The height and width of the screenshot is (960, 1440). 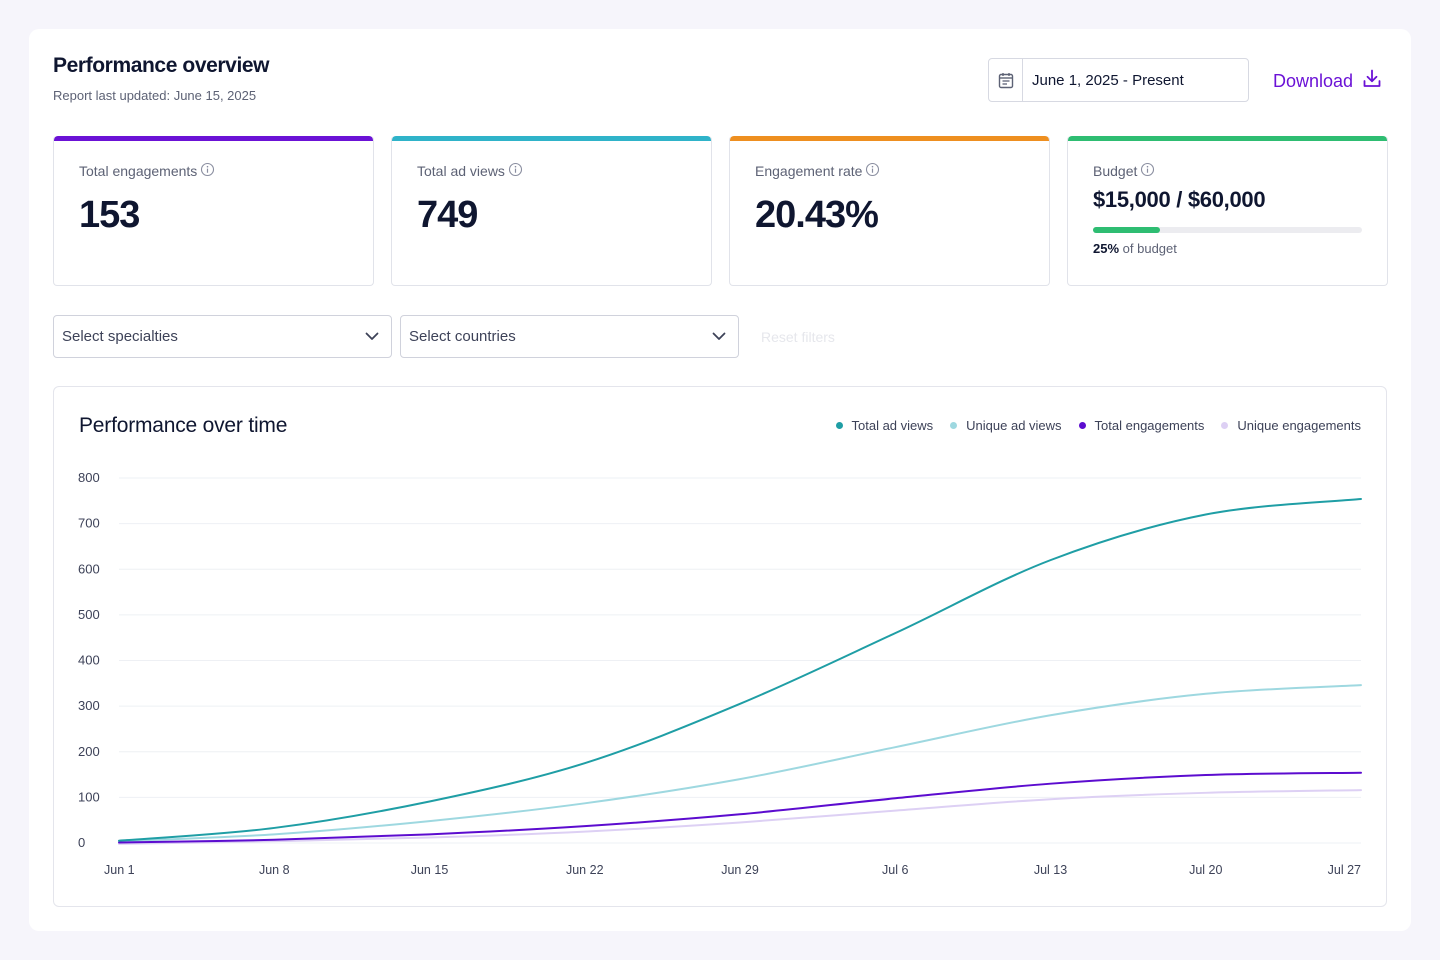 I want to click on kpi-label: Total ad views, so click(x=461, y=171).